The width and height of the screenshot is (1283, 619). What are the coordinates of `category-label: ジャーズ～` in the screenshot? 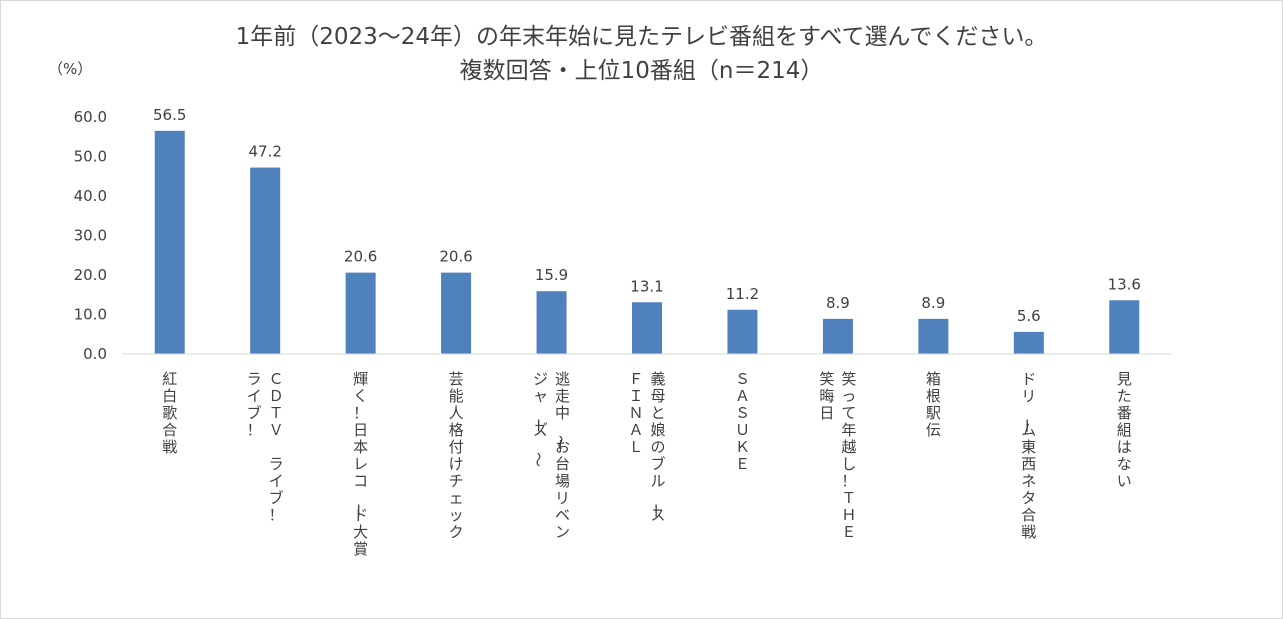 It's located at (538, 418).